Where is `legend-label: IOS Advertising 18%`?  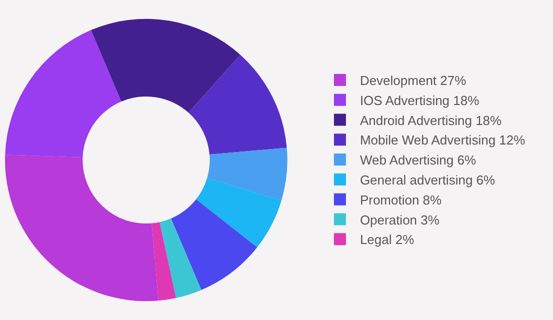 legend-label: IOS Advertising 18% is located at coordinates (420, 100).